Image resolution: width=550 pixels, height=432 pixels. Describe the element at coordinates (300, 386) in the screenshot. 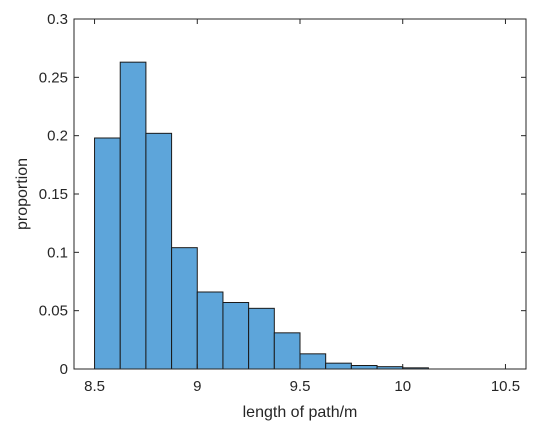

I see `x-tick-label: 9.5` at that location.